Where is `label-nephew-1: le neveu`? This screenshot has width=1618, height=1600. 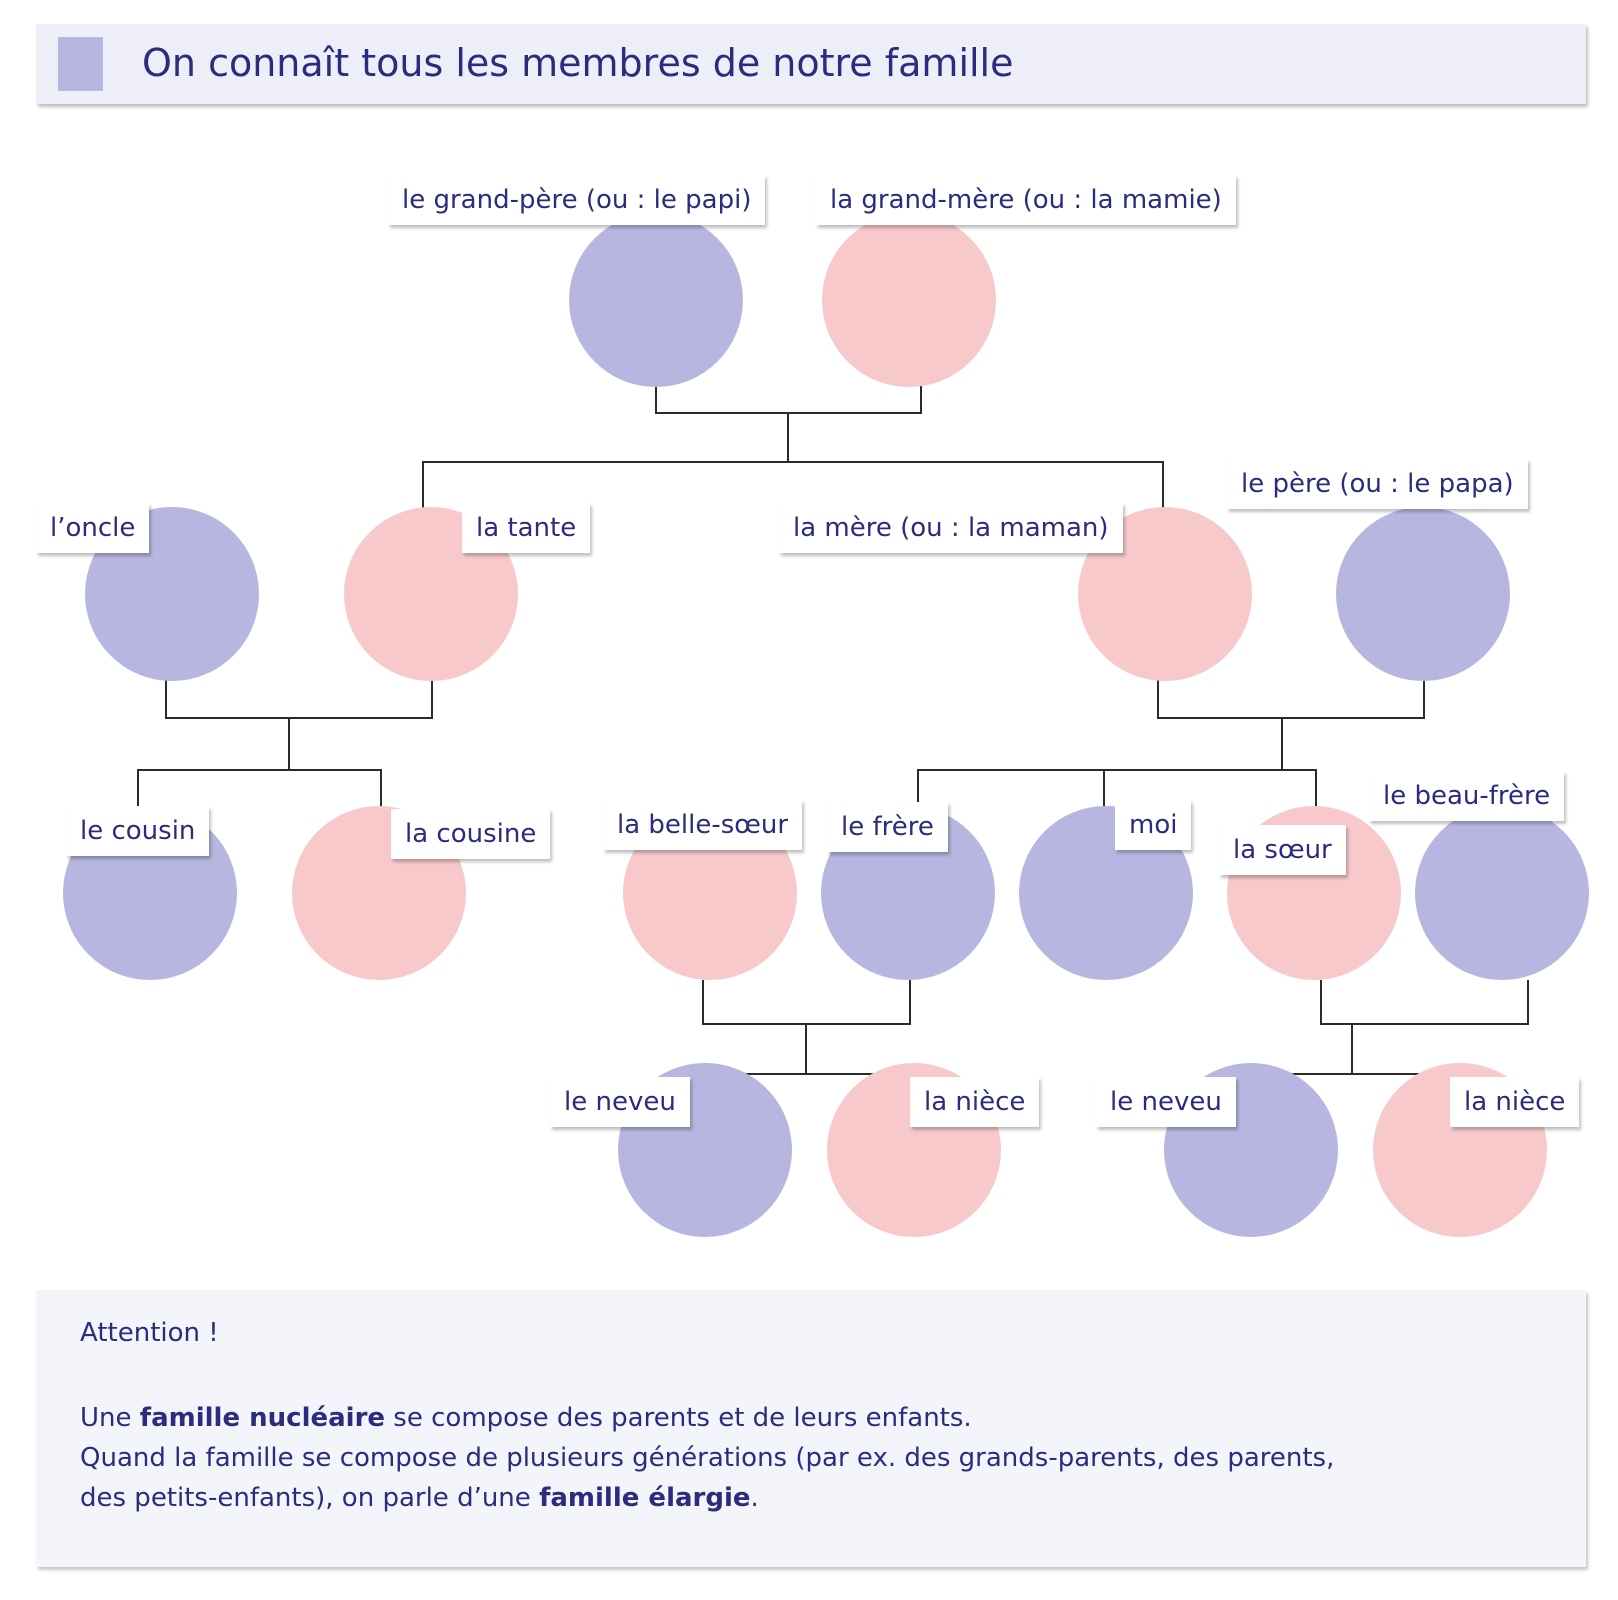
label-nephew-1: le neveu is located at coordinates (620, 1102).